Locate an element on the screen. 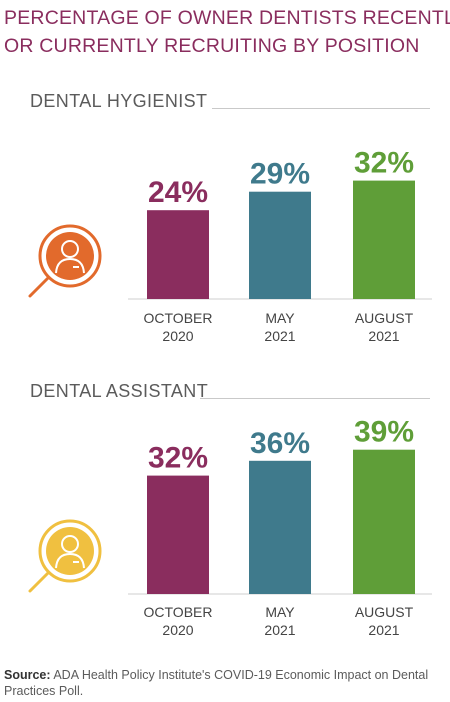 Image resolution: width=450 pixels, height=702 pixels. panel-title-assistant: DENTAL ASSISTANT is located at coordinates (119, 391).